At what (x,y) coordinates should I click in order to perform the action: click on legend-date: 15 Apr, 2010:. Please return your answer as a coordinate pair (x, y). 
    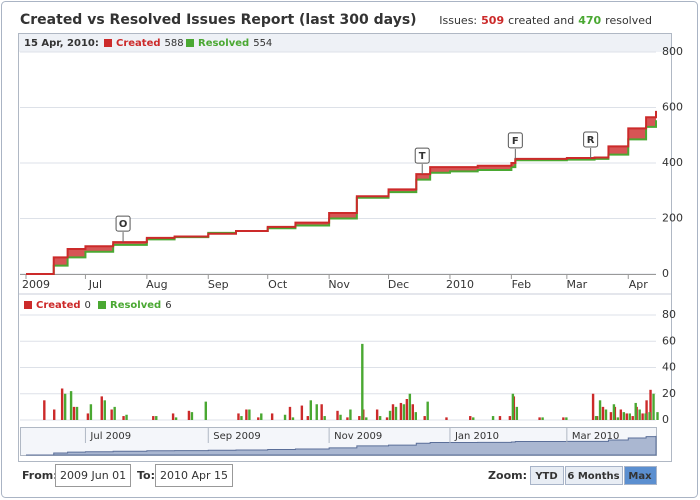
    Looking at the image, I should click on (61, 43).